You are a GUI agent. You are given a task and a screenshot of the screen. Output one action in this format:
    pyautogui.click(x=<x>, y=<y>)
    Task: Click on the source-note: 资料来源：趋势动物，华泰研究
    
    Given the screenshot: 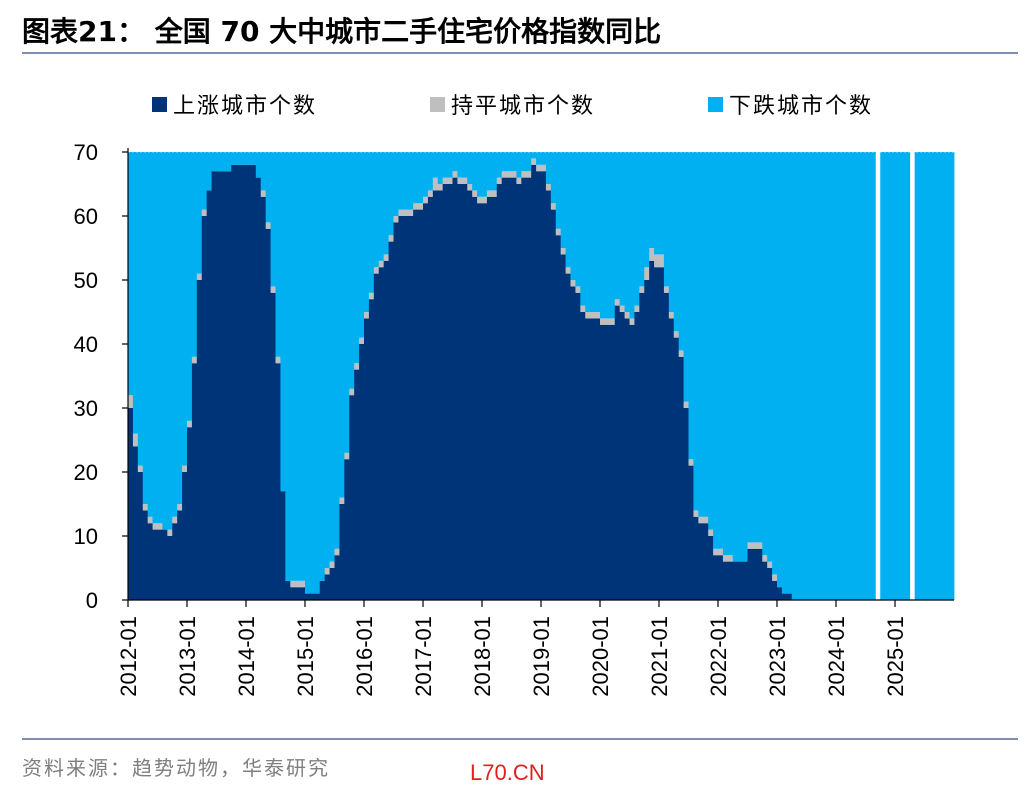 What is the action you would take?
    pyautogui.click(x=176, y=768)
    